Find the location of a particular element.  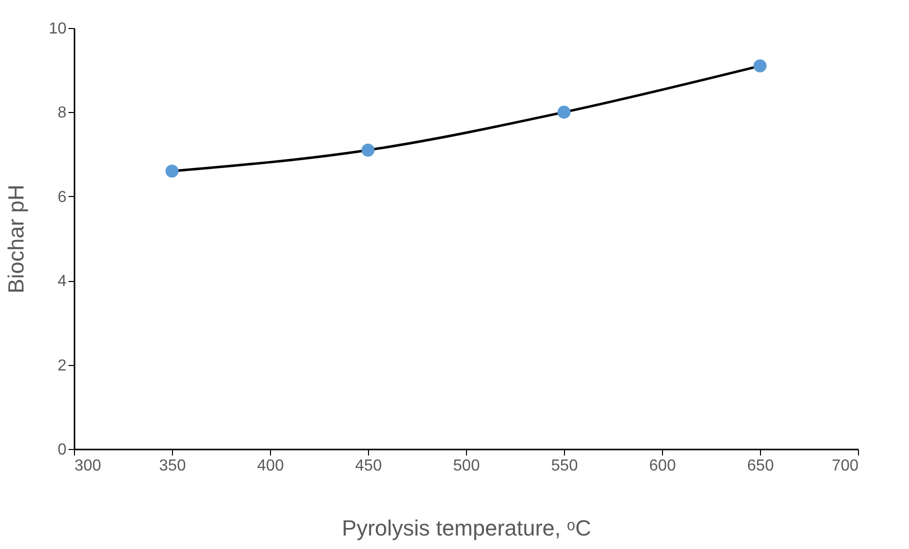

x-tick-label: 700 is located at coordinates (845, 466).